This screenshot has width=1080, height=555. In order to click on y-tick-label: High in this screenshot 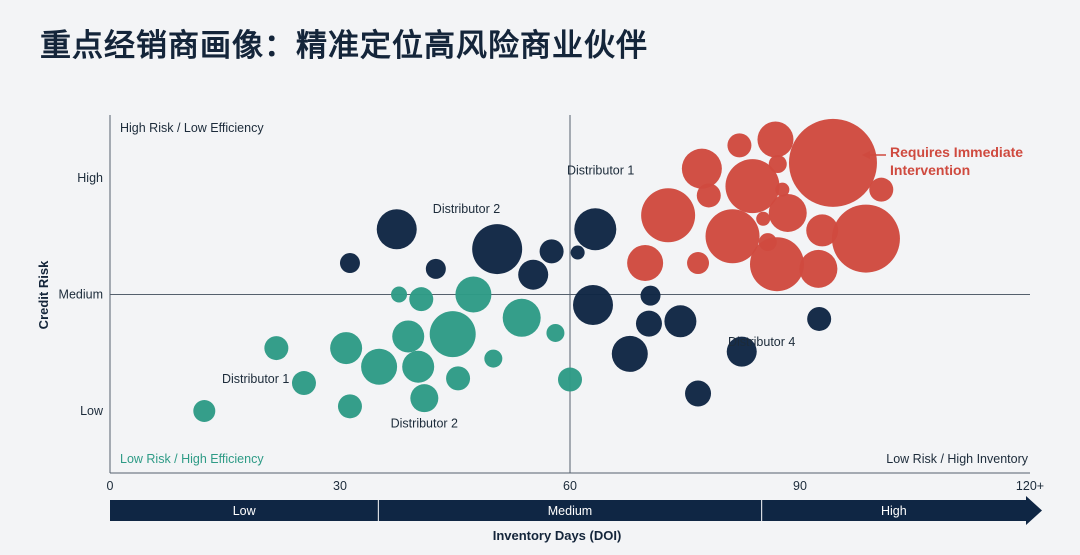, I will do `click(90, 178)`.